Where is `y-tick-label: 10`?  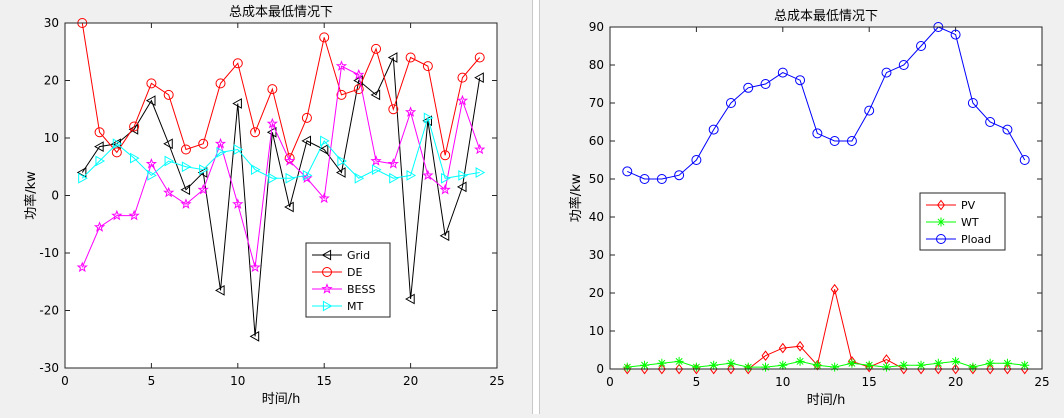 y-tick-label: 10 is located at coordinates (51, 138).